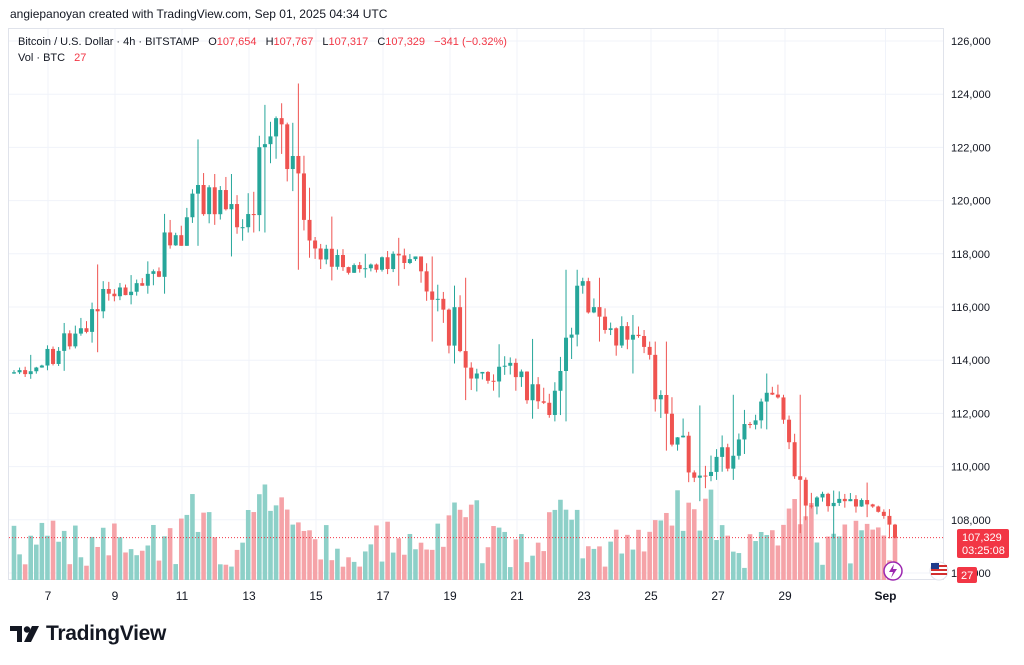 This screenshot has height=665, width=1024. What do you see at coordinates (971, 42) in the screenshot?
I see `price-tick-label: 126,000` at bounding box center [971, 42].